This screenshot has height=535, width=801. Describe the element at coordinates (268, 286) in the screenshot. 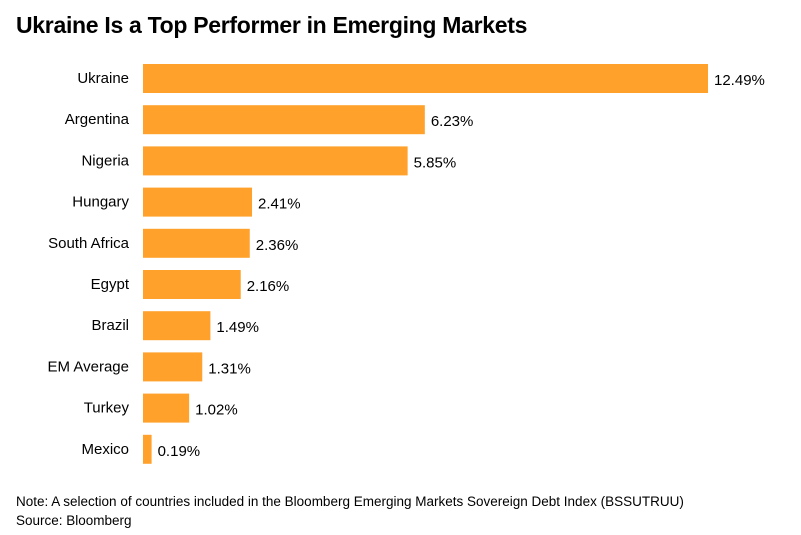

I see `value-label: 2.16%` at that location.